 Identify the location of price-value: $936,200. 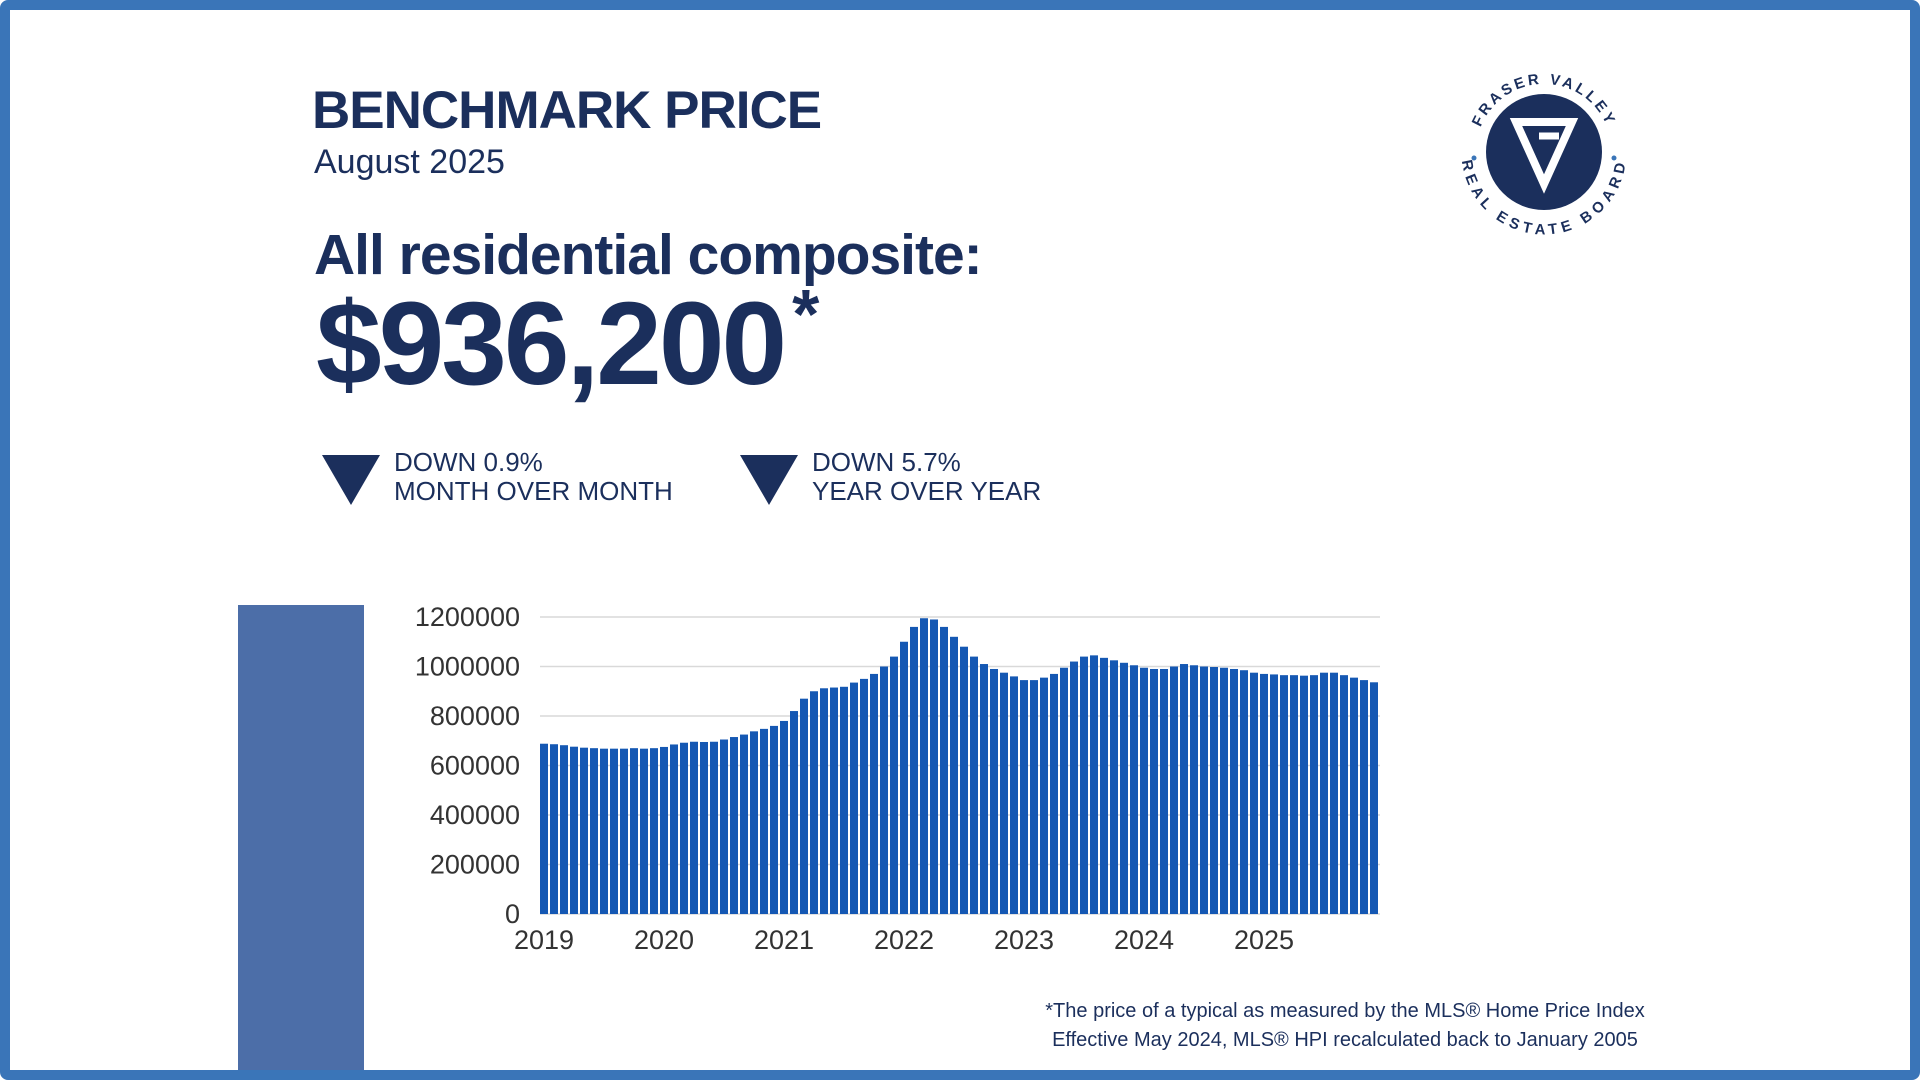
(551, 344).